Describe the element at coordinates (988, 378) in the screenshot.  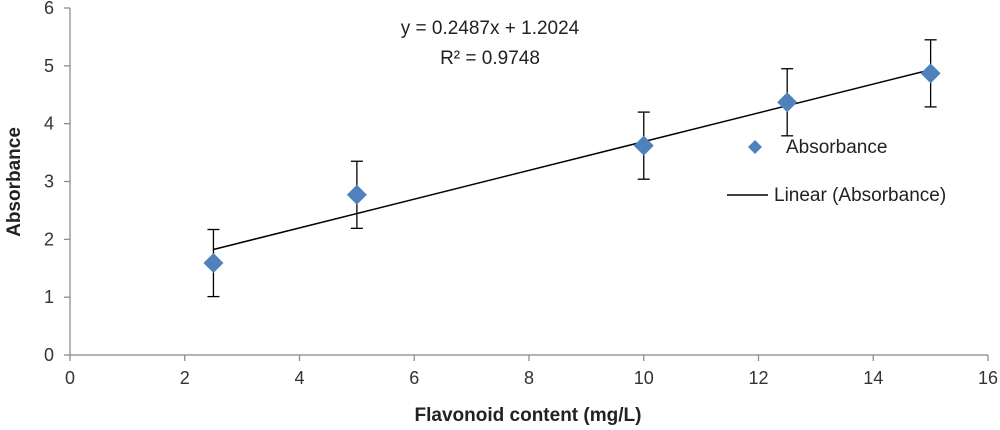
I see `x-tick-label: 16` at that location.